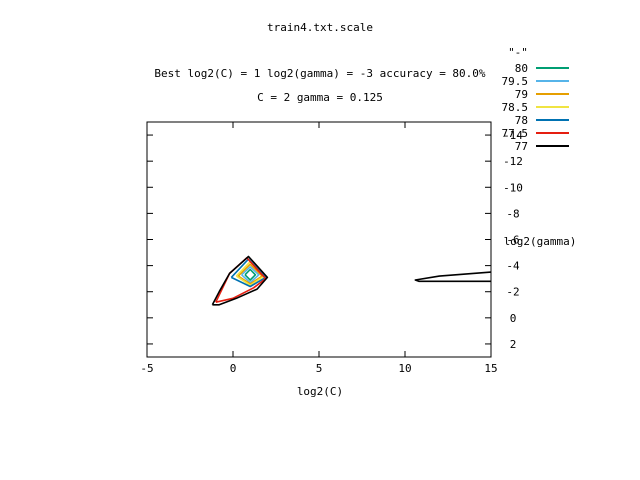 The image size is (640, 480). What do you see at coordinates (513, 161) in the screenshot?
I see `y-tick-label: -12` at bounding box center [513, 161].